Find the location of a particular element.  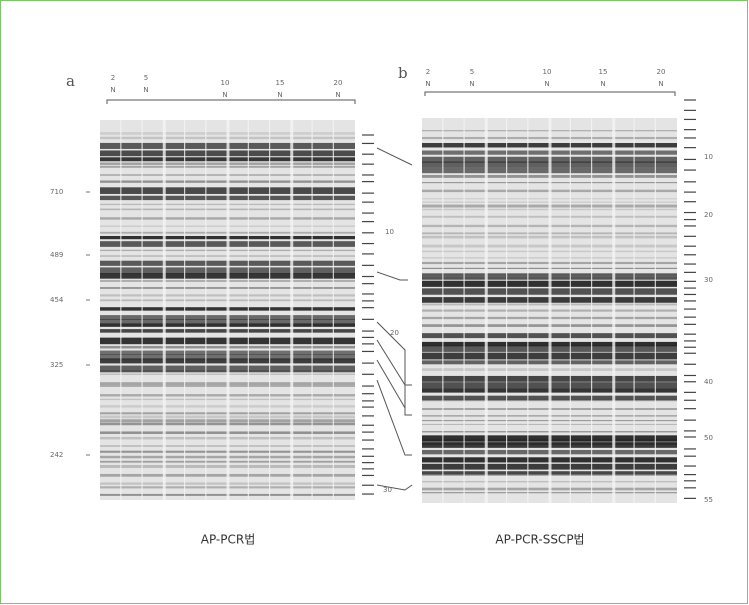

size-marker: 242 is located at coordinates (56, 455).